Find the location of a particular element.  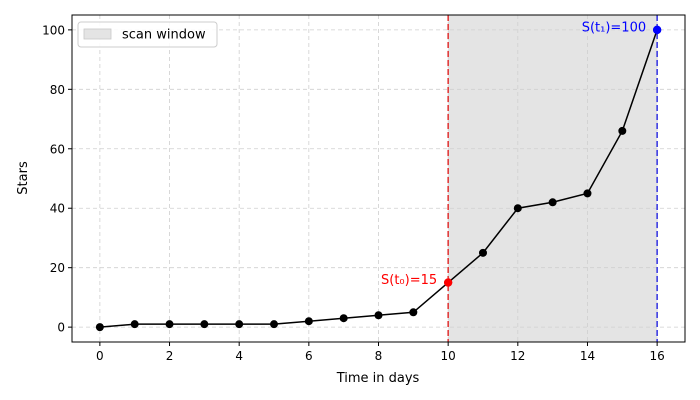

y-tick-label: 40 is located at coordinates (57, 209).